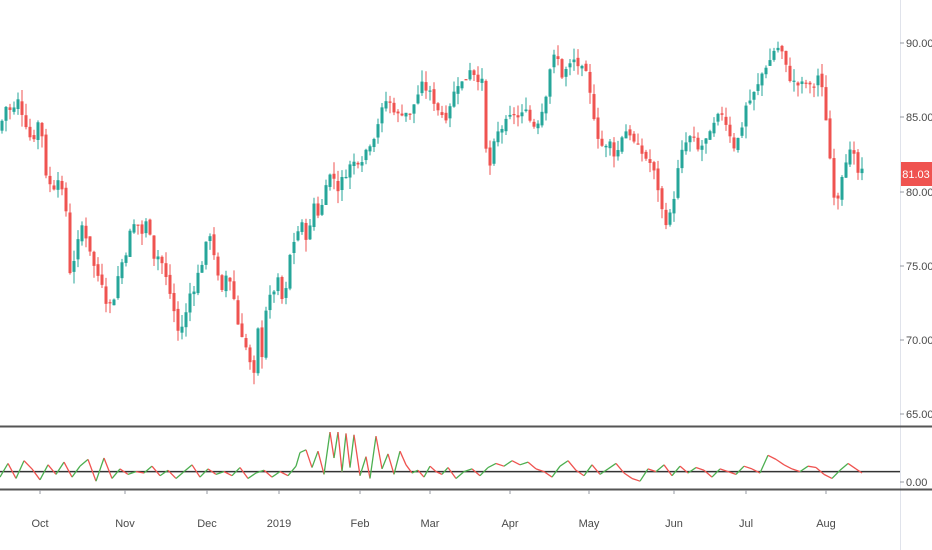  I want to click on time-tick-label-8: Jun, so click(674, 524).